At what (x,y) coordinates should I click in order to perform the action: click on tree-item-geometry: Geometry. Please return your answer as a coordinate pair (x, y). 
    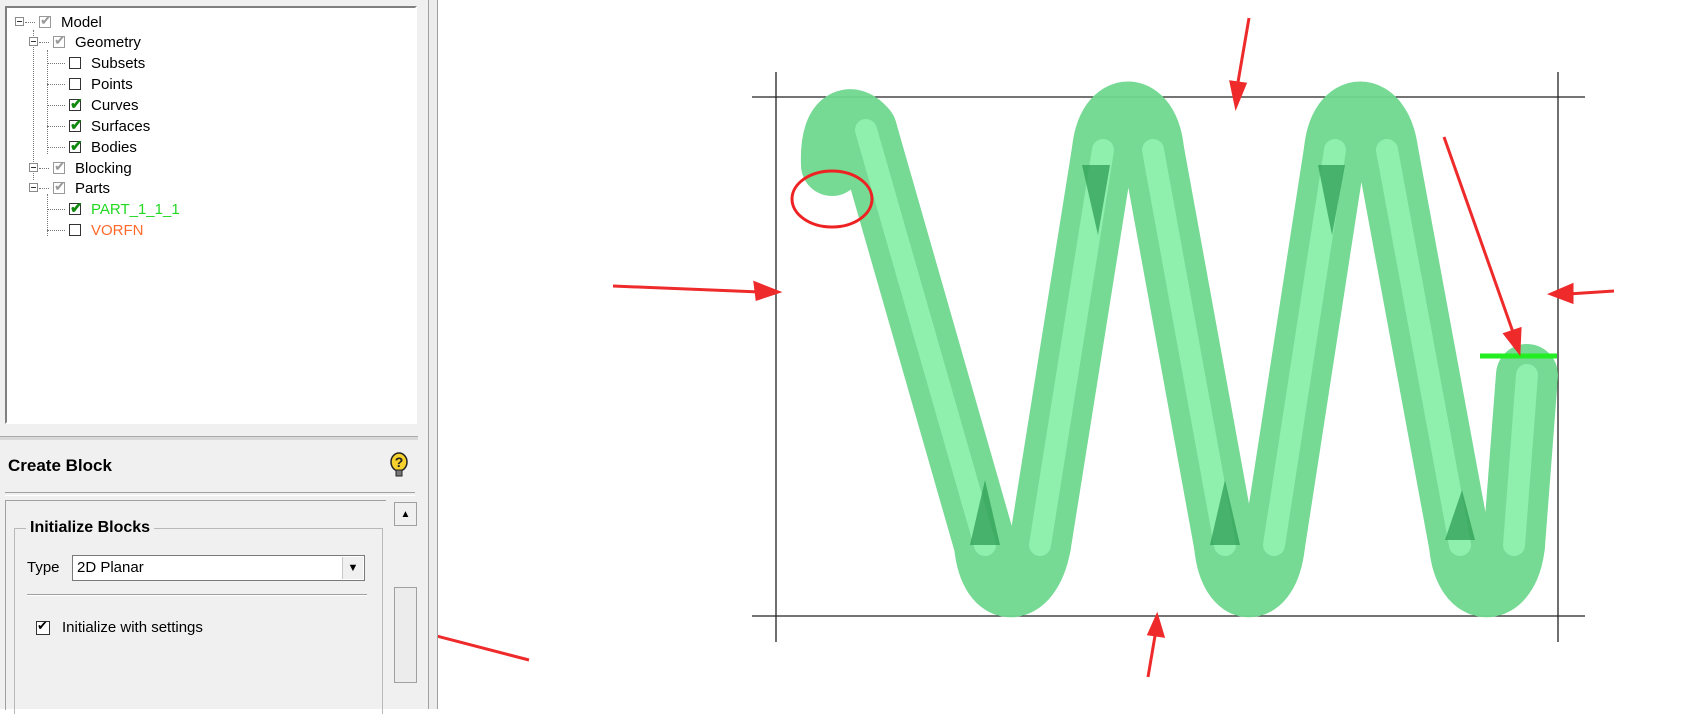
    Looking at the image, I should click on (85, 42).